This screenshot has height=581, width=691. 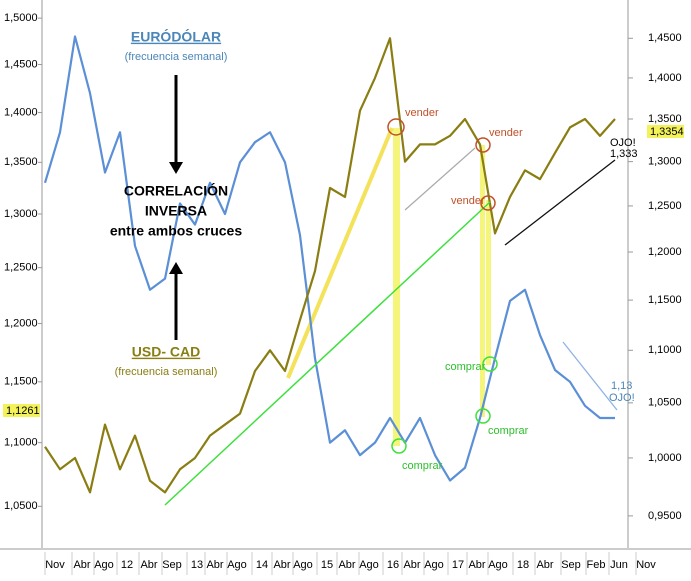 I want to click on y-tick-label: 1,0500, so click(x=21, y=506).